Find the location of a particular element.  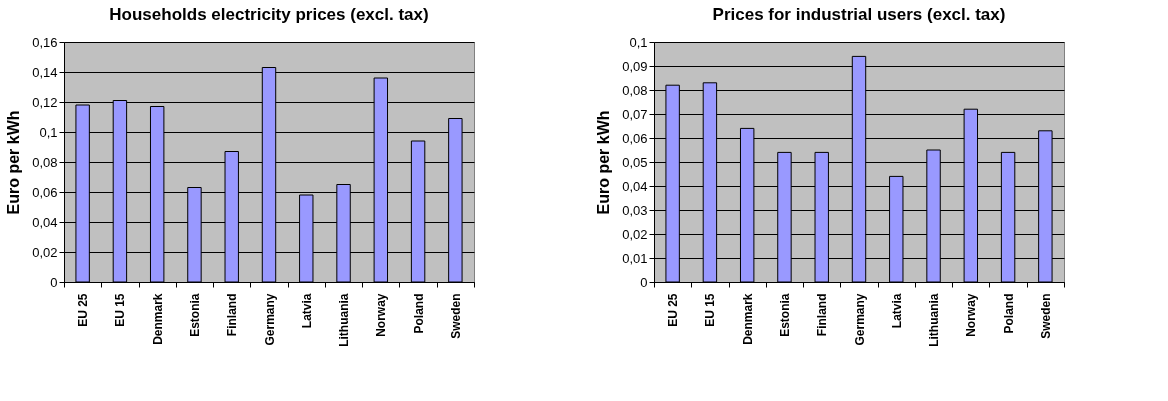

y-tick-label: 0,01 is located at coordinates (635, 258).